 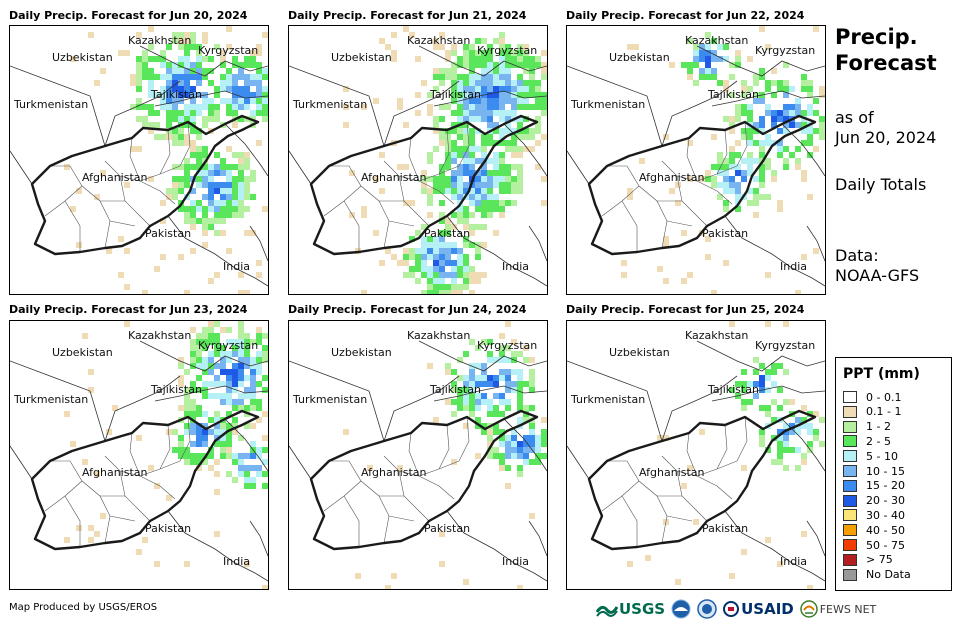 I want to click on legend-label: > 75, so click(x=879, y=560).